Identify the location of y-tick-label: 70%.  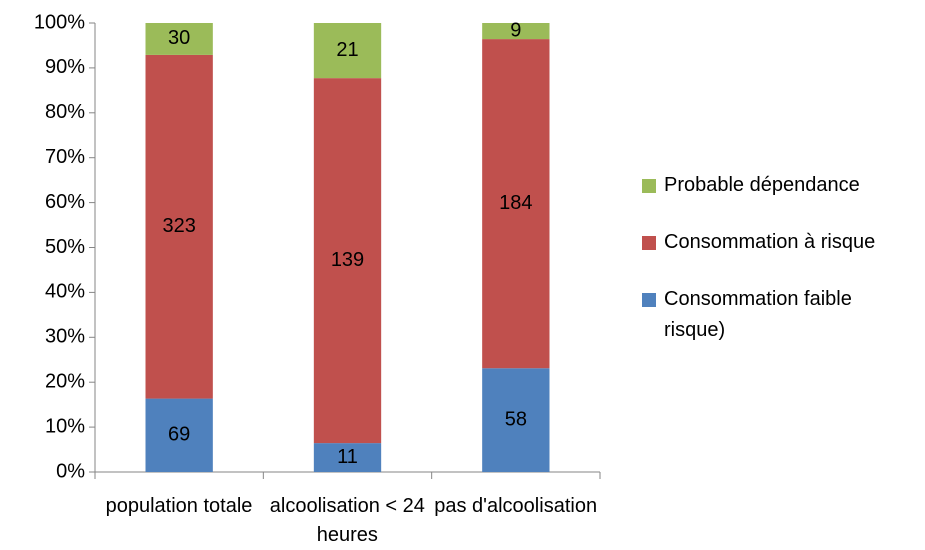
(65, 157).